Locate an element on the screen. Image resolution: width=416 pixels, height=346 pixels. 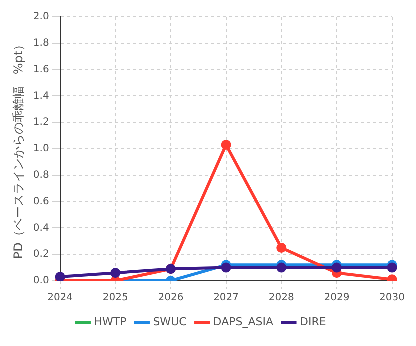
x-tick-label: 2026 is located at coordinates (171, 298).